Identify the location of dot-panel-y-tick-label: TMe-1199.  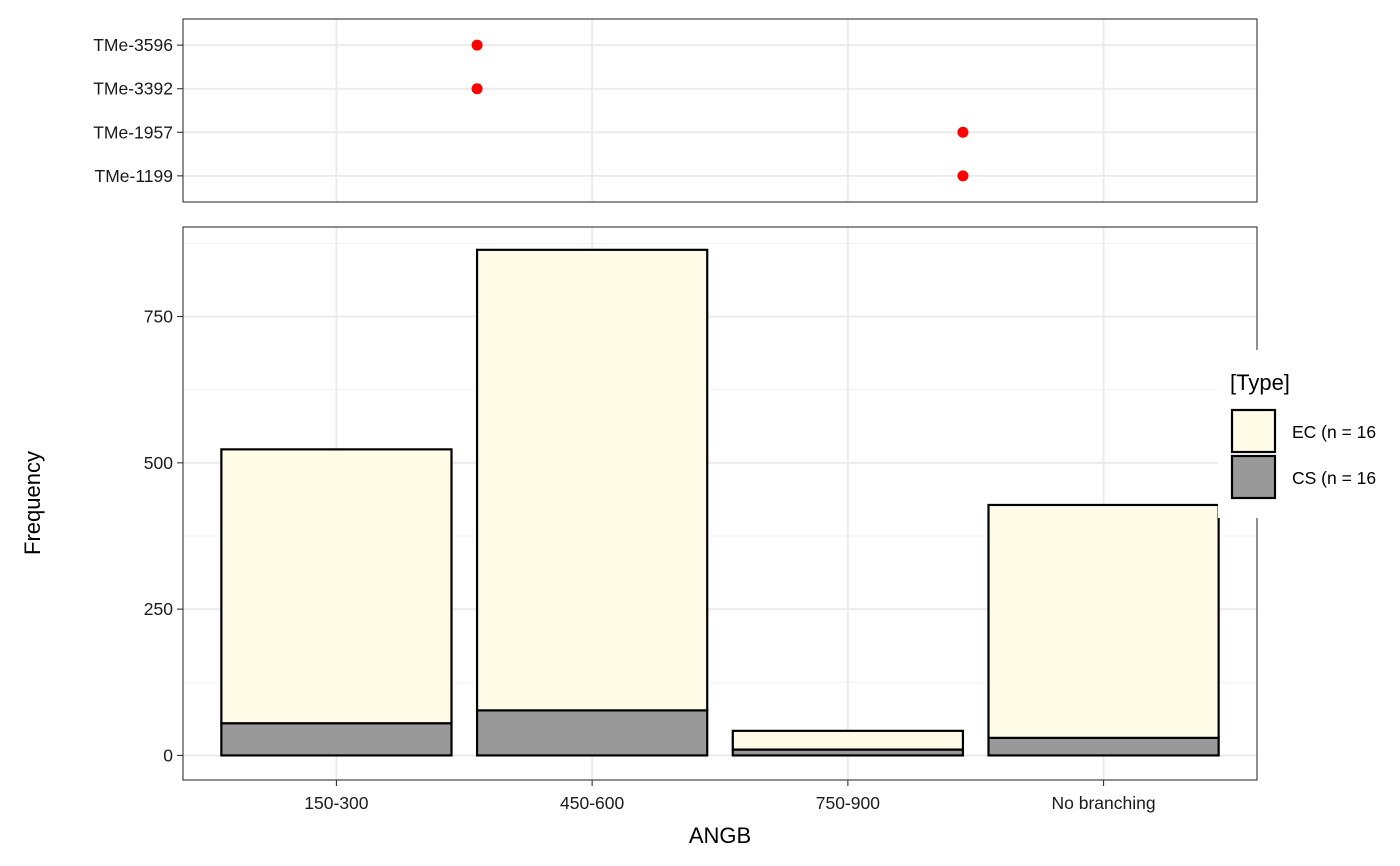
(134, 176).